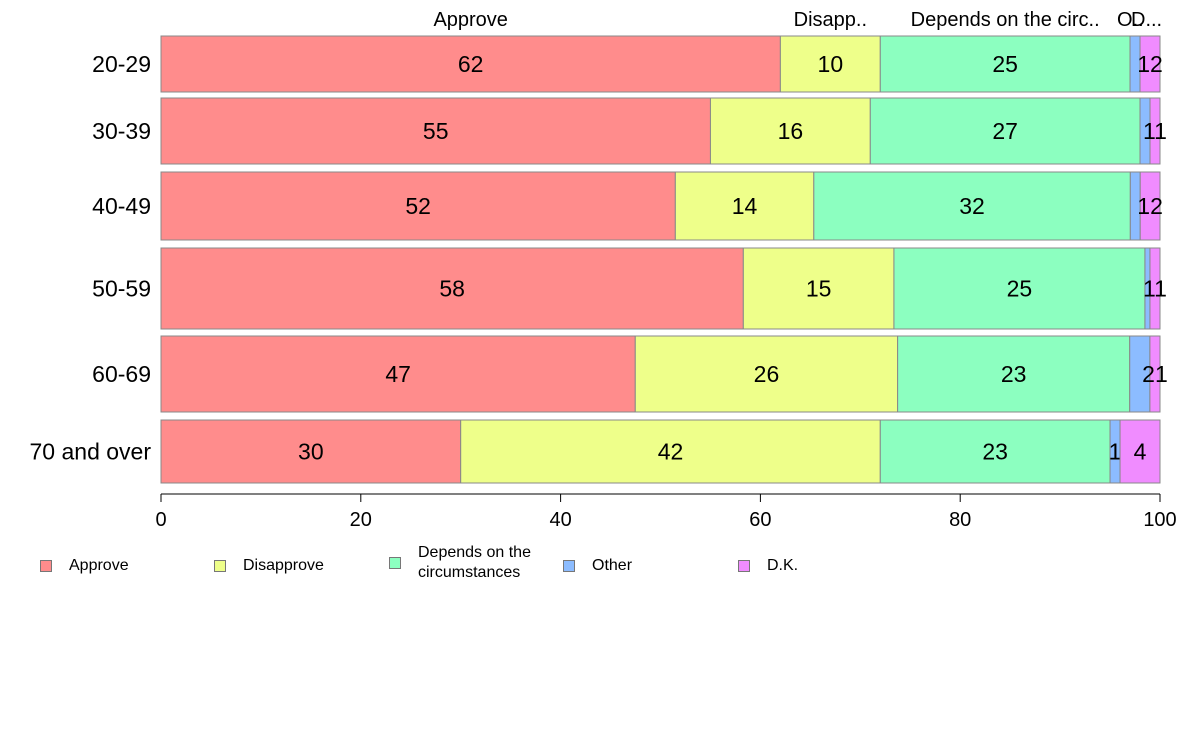  I want to click on top-category-label: Disapp.., so click(830, 20).